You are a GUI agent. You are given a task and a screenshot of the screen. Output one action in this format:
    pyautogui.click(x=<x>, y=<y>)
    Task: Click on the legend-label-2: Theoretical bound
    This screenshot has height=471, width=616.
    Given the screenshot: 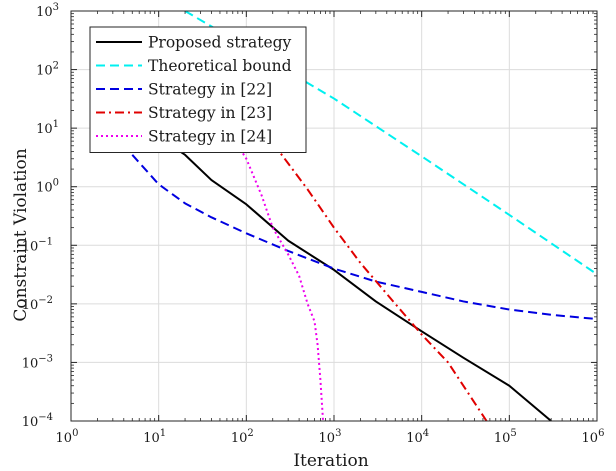 What is the action you would take?
    pyautogui.click(x=220, y=66)
    